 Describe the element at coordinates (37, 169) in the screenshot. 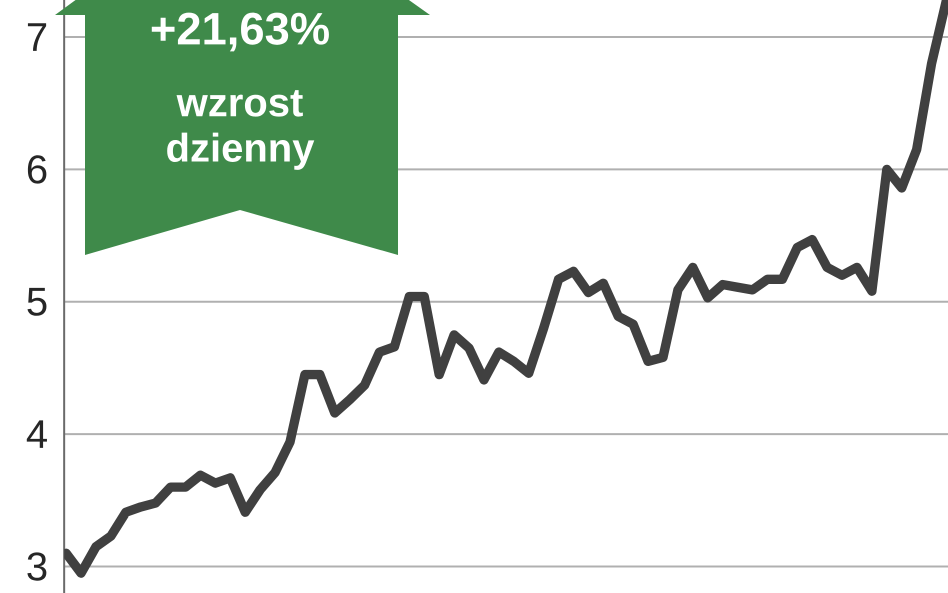

I see `y-tick-label: 6` at that location.